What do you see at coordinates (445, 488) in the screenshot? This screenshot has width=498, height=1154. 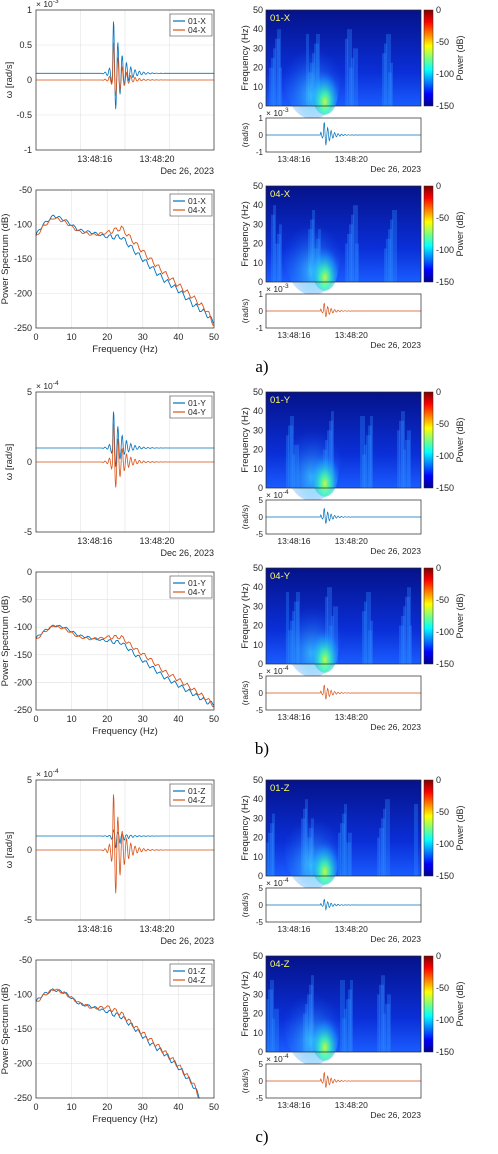 I see `colorbar-tick-label: -150` at bounding box center [445, 488].